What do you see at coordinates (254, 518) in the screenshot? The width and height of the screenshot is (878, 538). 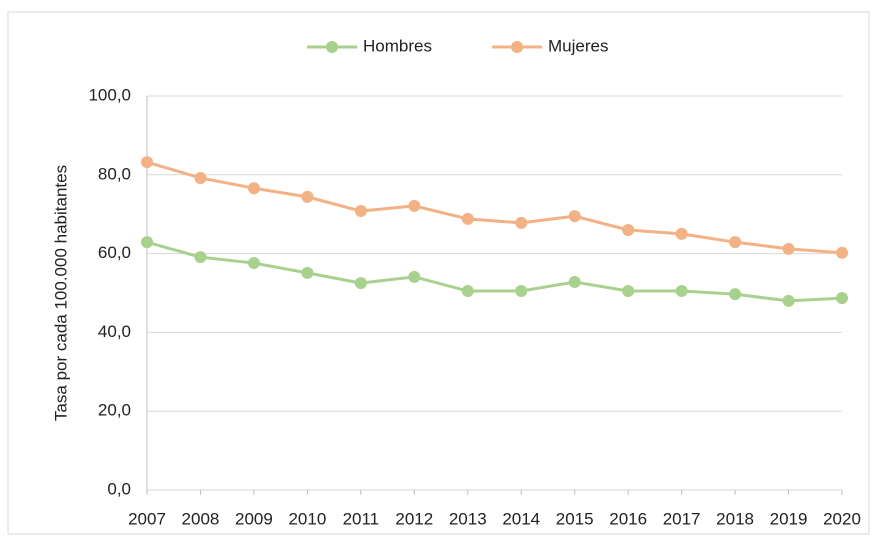 I see `x-tick-label: 2009` at bounding box center [254, 518].